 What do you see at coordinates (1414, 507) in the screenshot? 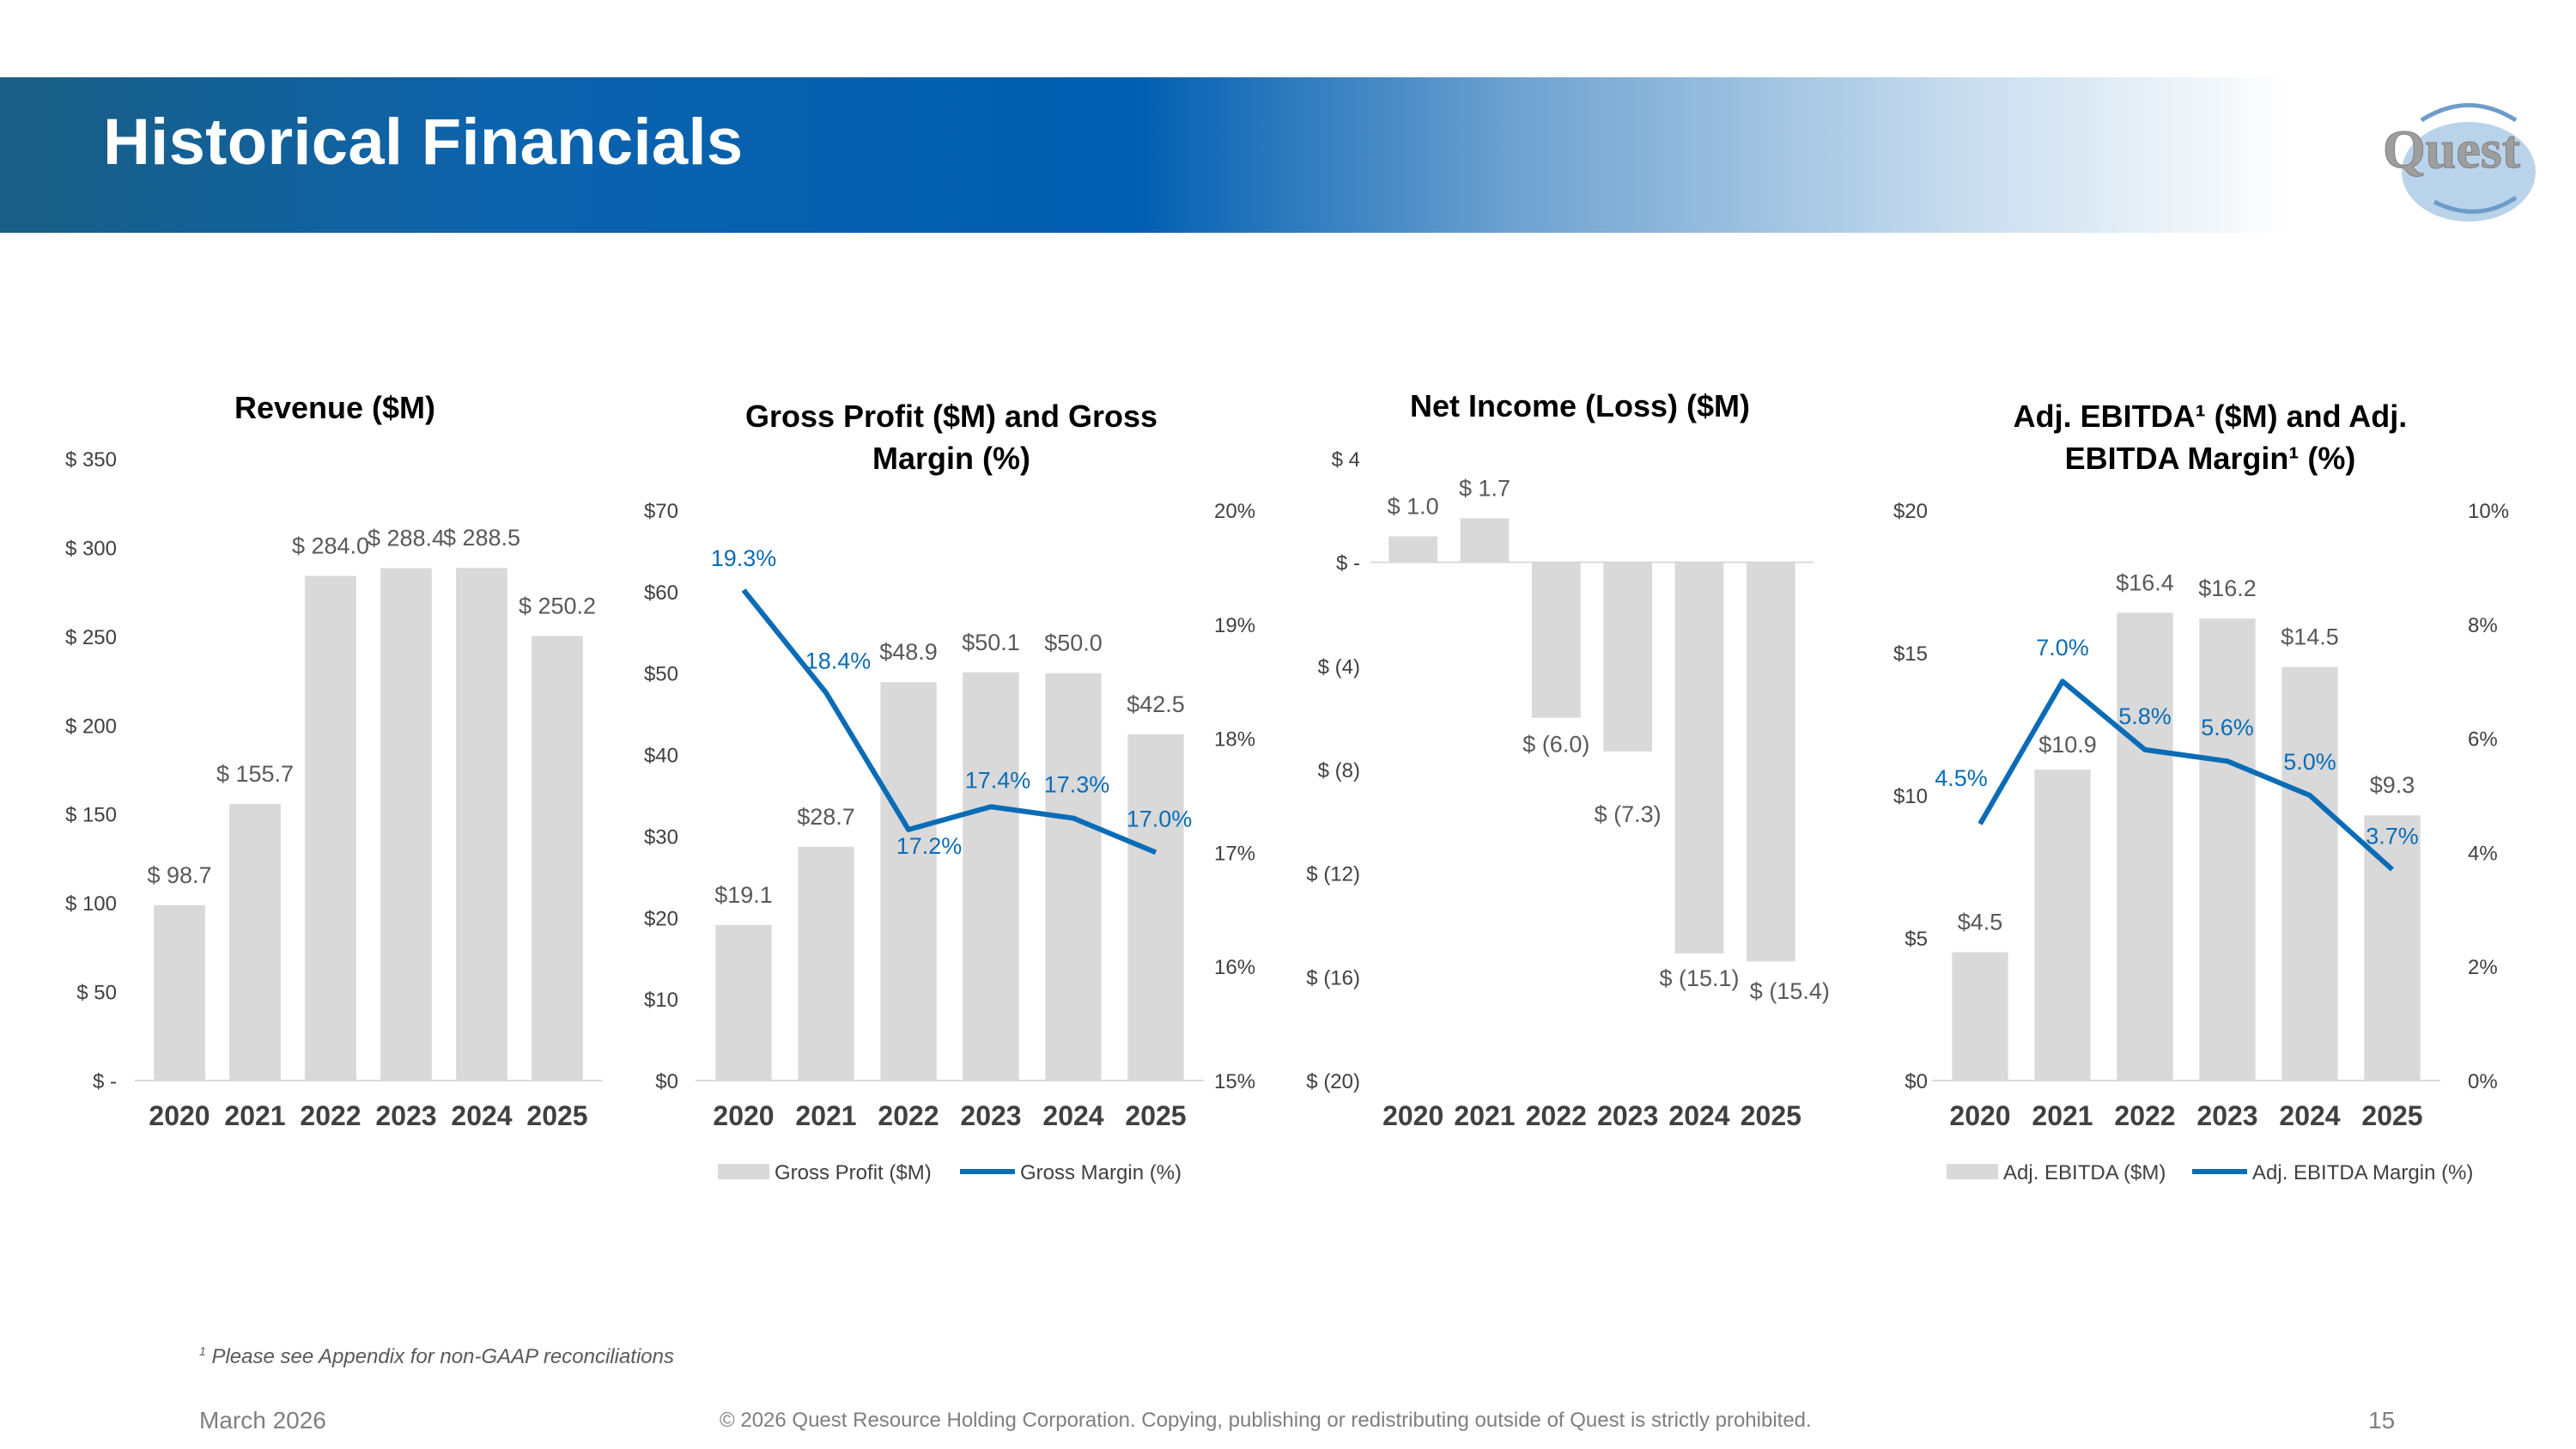
I see `bar-value-label: $ 1.0` at bounding box center [1414, 507].